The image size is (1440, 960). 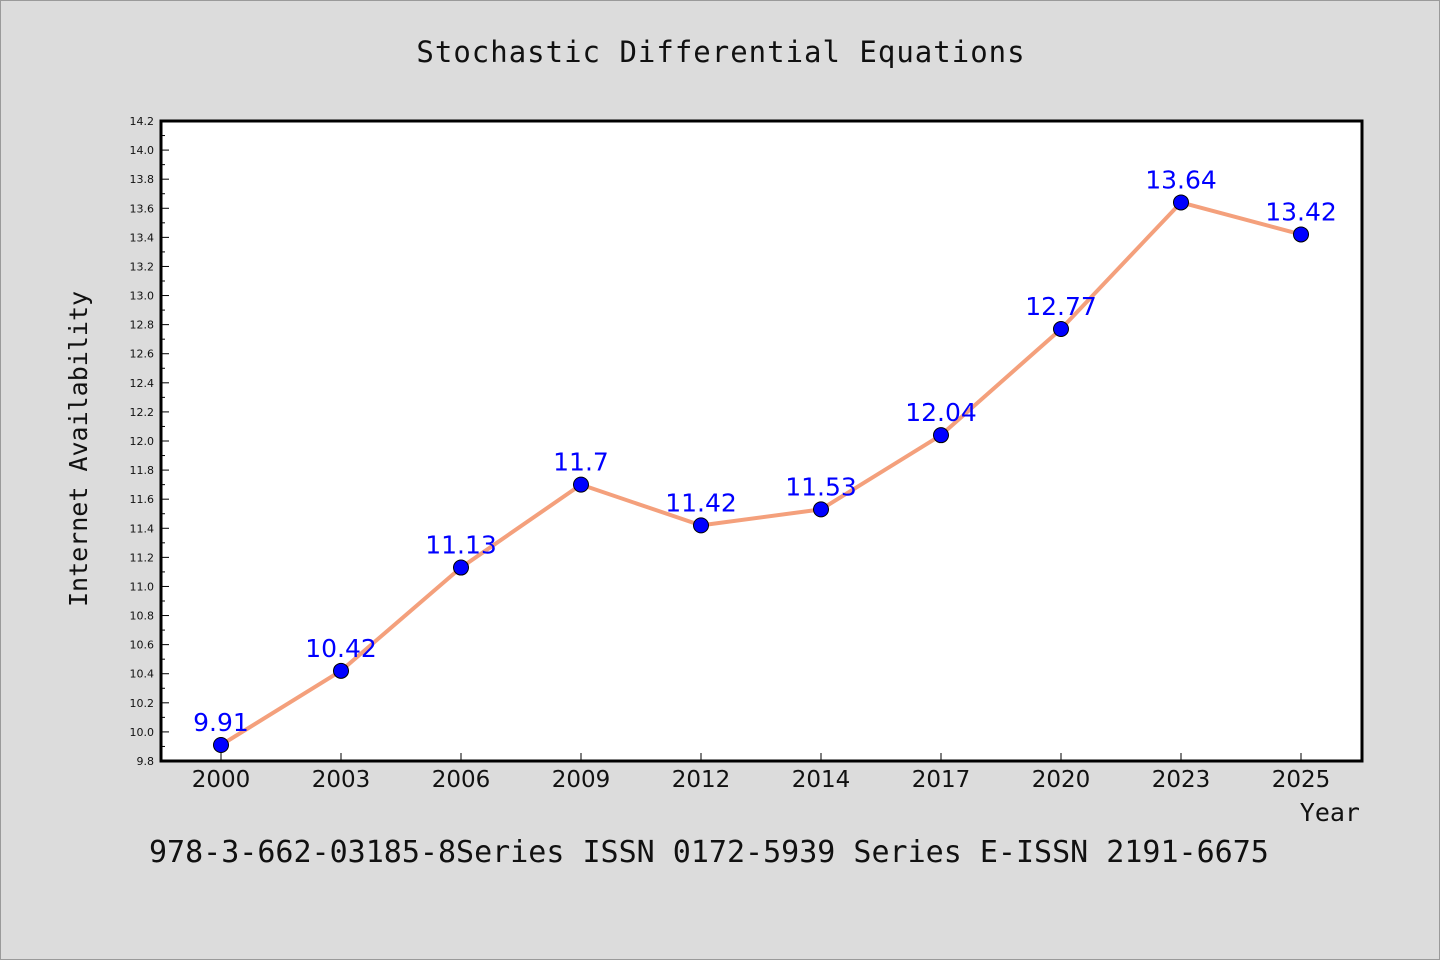 What do you see at coordinates (142, 616) in the screenshot?
I see `y-tick-label: 10.8` at bounding box center [142, 616].